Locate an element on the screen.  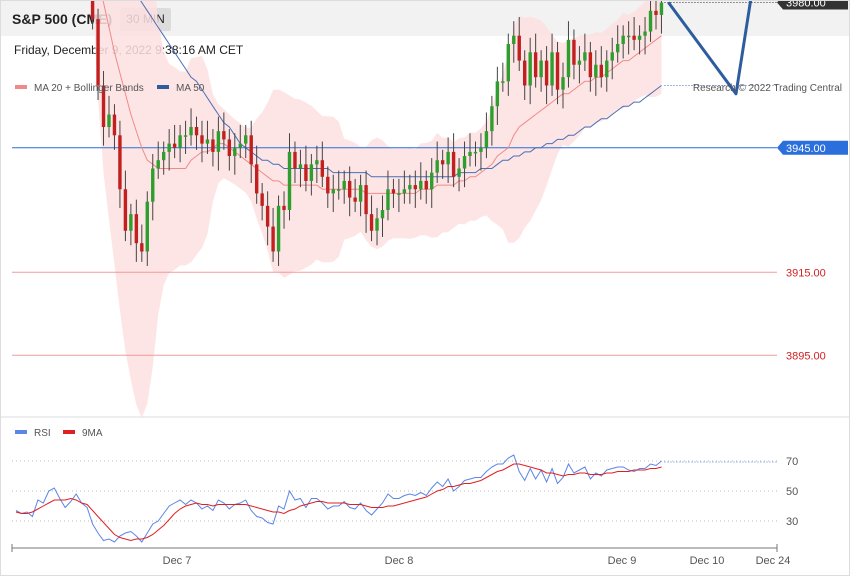
forecast-path is located at coordinates (710, 48).